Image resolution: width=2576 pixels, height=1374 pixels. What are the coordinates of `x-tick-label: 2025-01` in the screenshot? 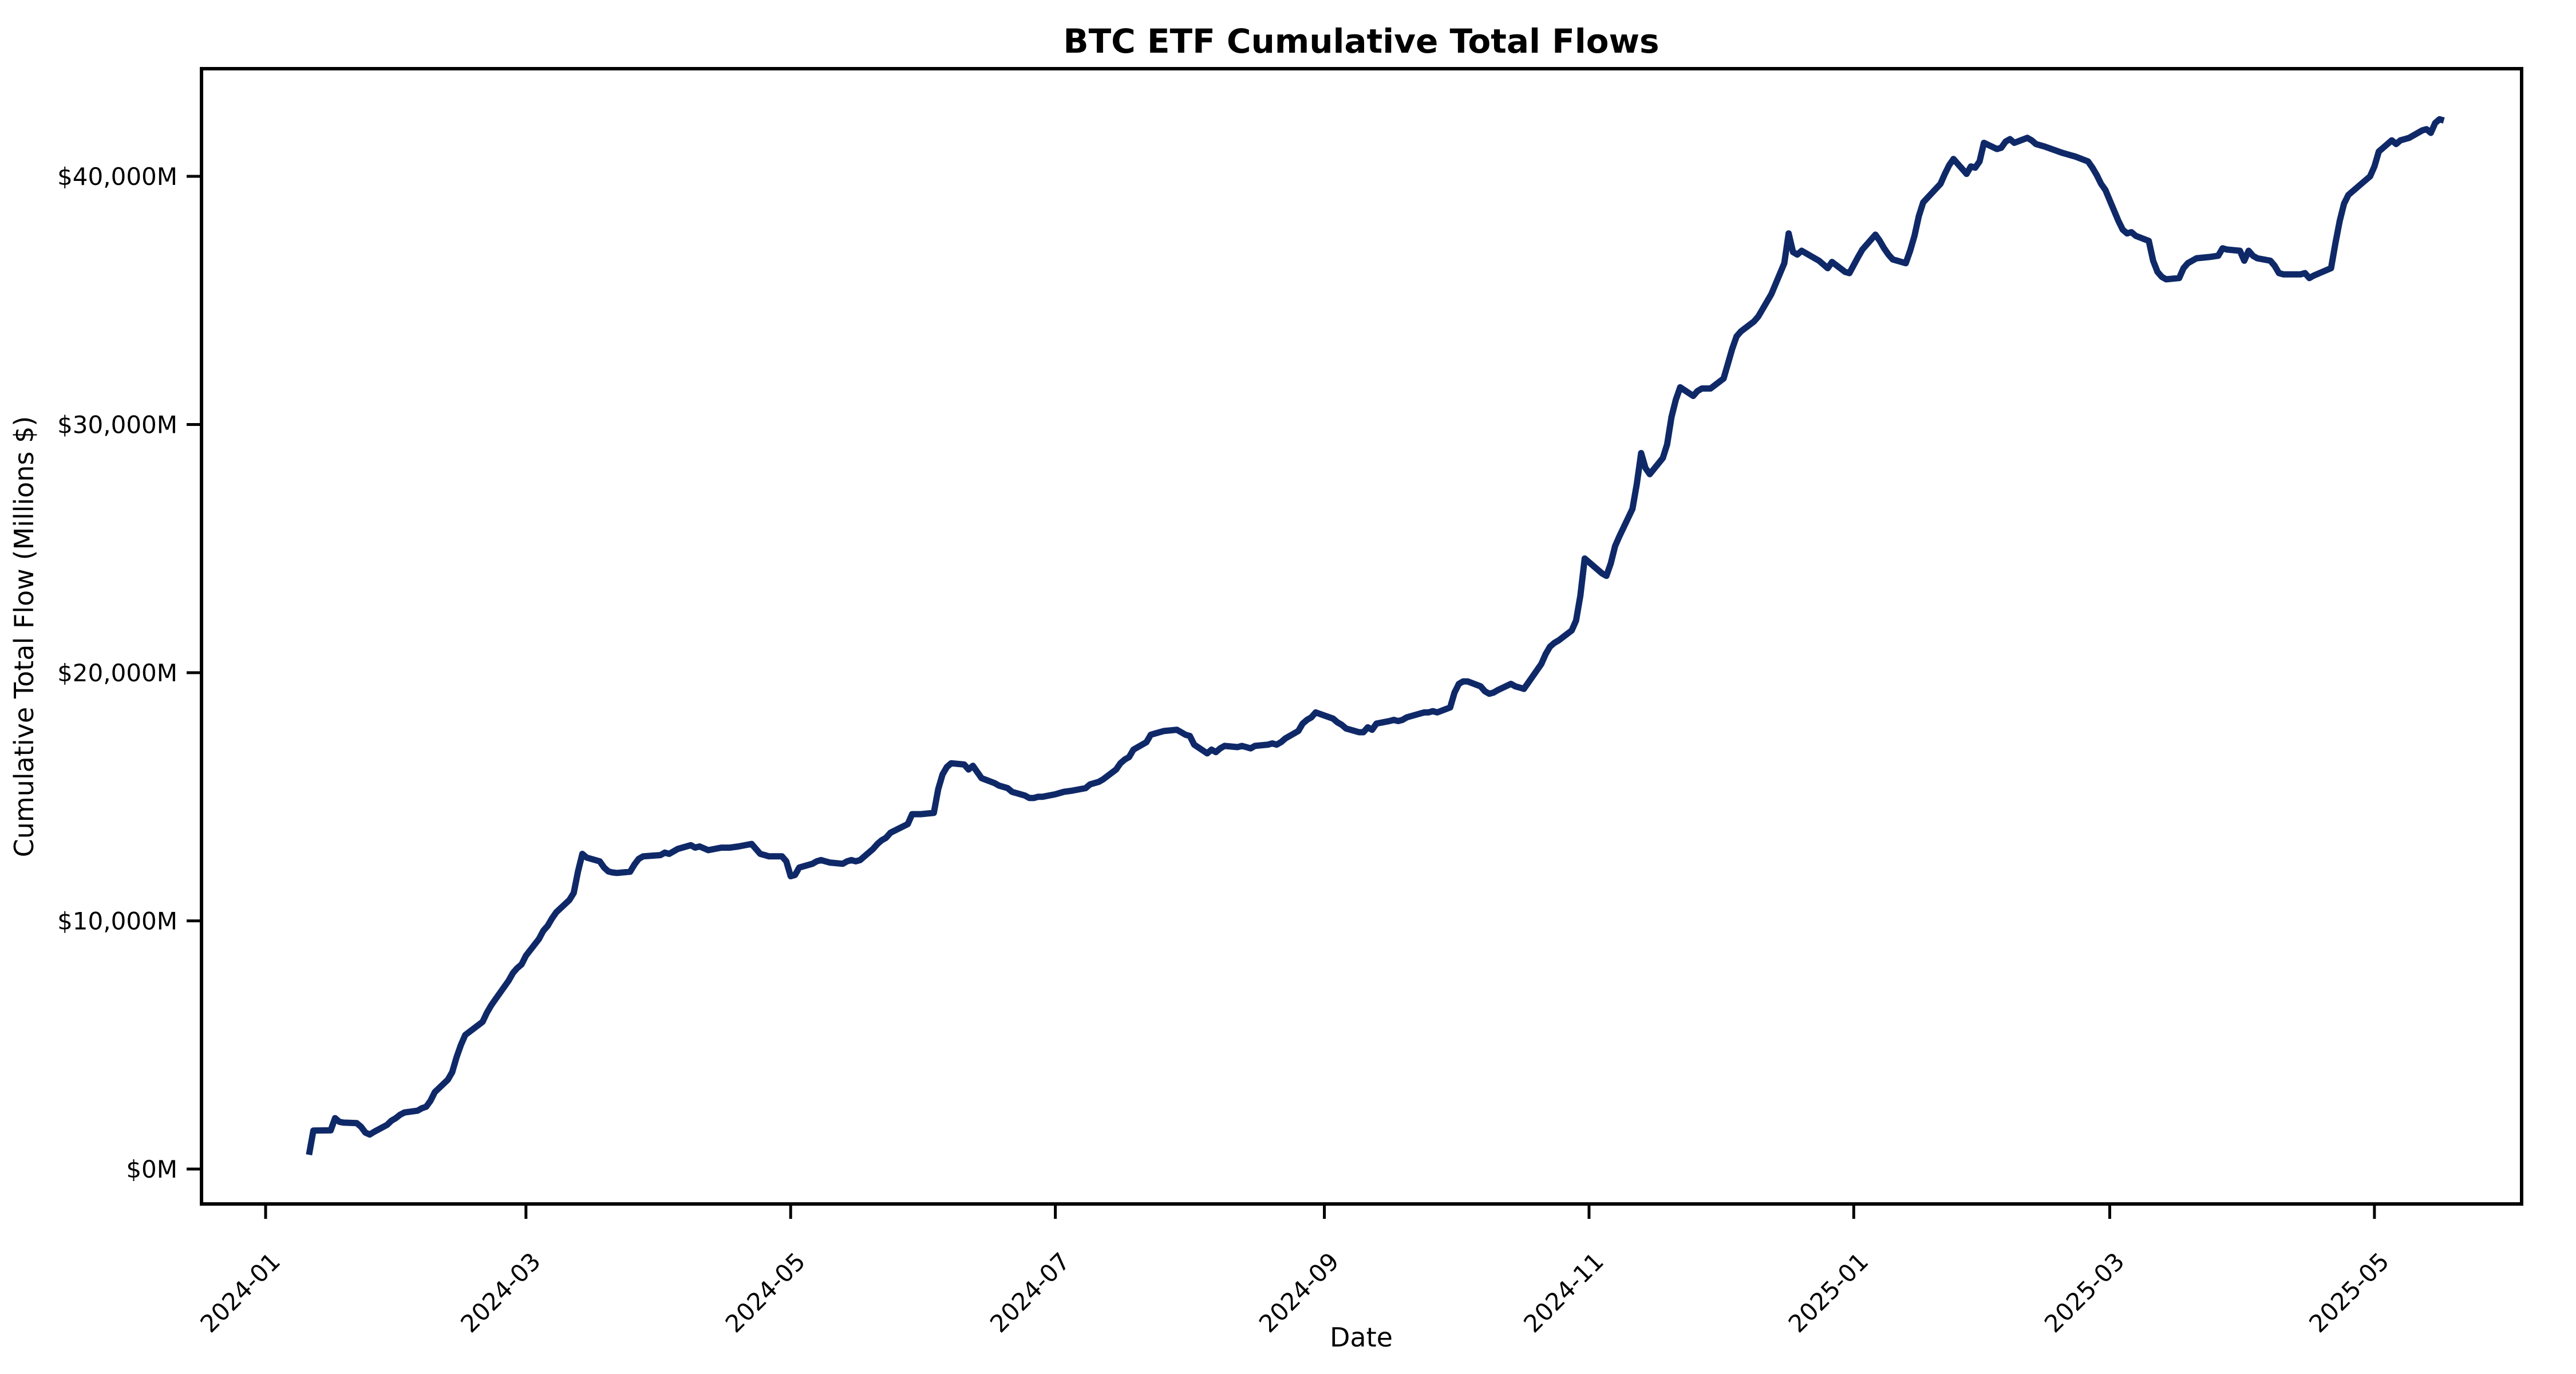 It's located at (1828, 1292).